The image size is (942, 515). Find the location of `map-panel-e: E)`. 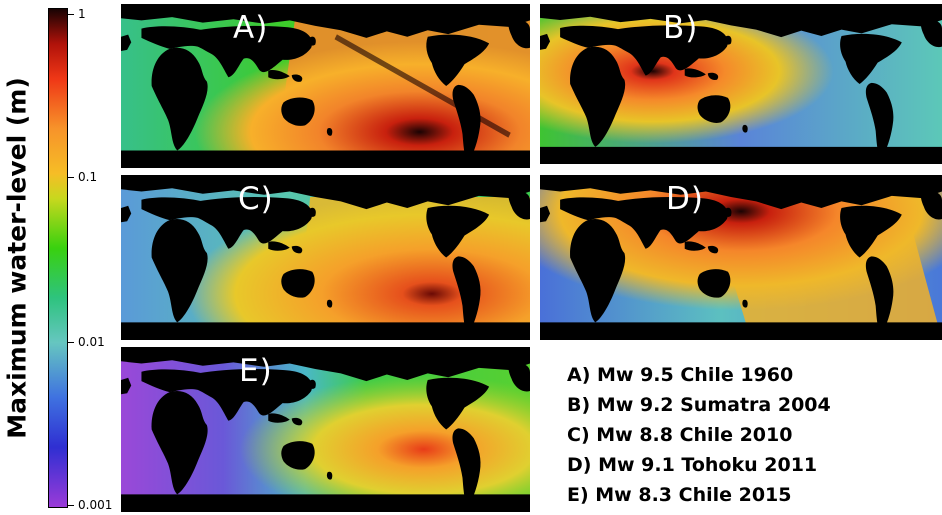

map-panel-e: E) is located at coordinates (325, 429).